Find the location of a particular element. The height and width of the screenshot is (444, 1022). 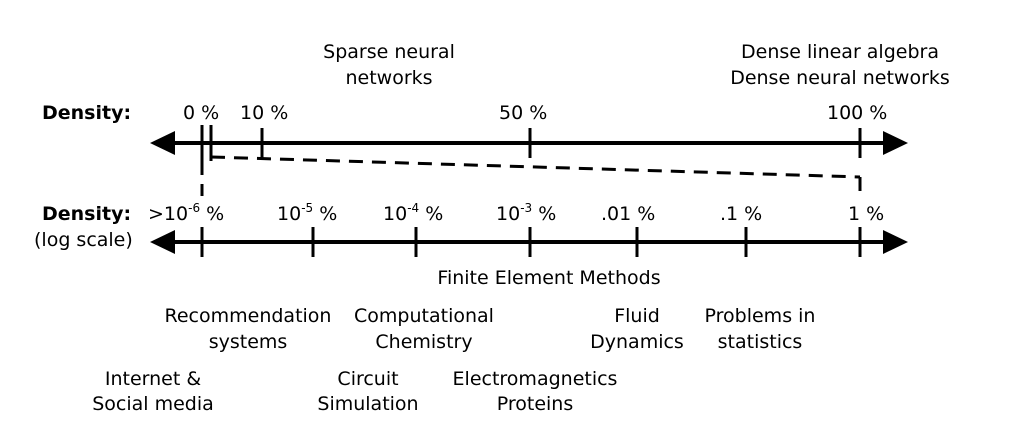

bottom-tick-label-1e-4: 10-4 % is located at coordinates (413, 213).